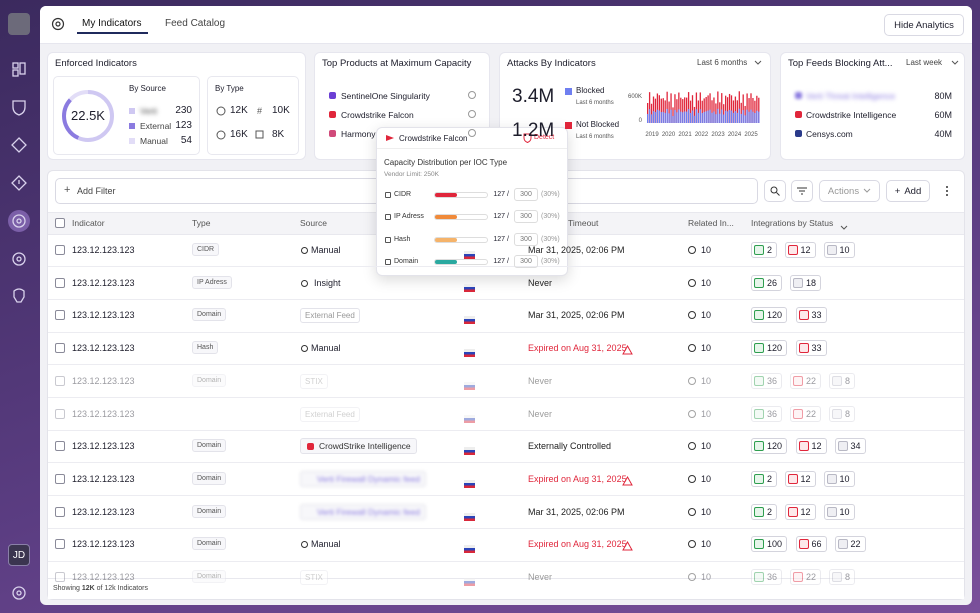  What do you see at coordinates (722, 62) in the screenshot?
I see `range-select: Last 6 months` at bounding box center [722, 62].